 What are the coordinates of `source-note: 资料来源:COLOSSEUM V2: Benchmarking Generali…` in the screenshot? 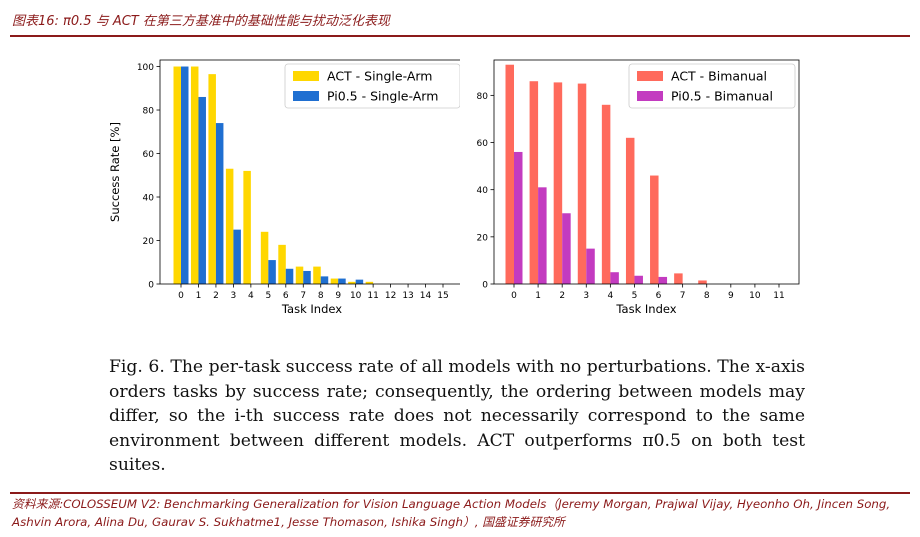 It's located at (451, 513).